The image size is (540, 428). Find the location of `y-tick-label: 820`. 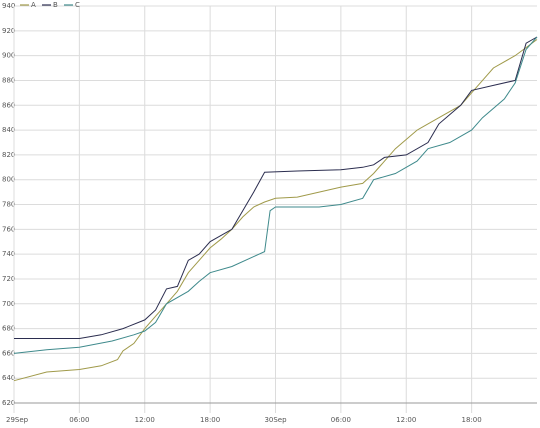

y-tick-label: 820 is located at coordinates (8, 155).